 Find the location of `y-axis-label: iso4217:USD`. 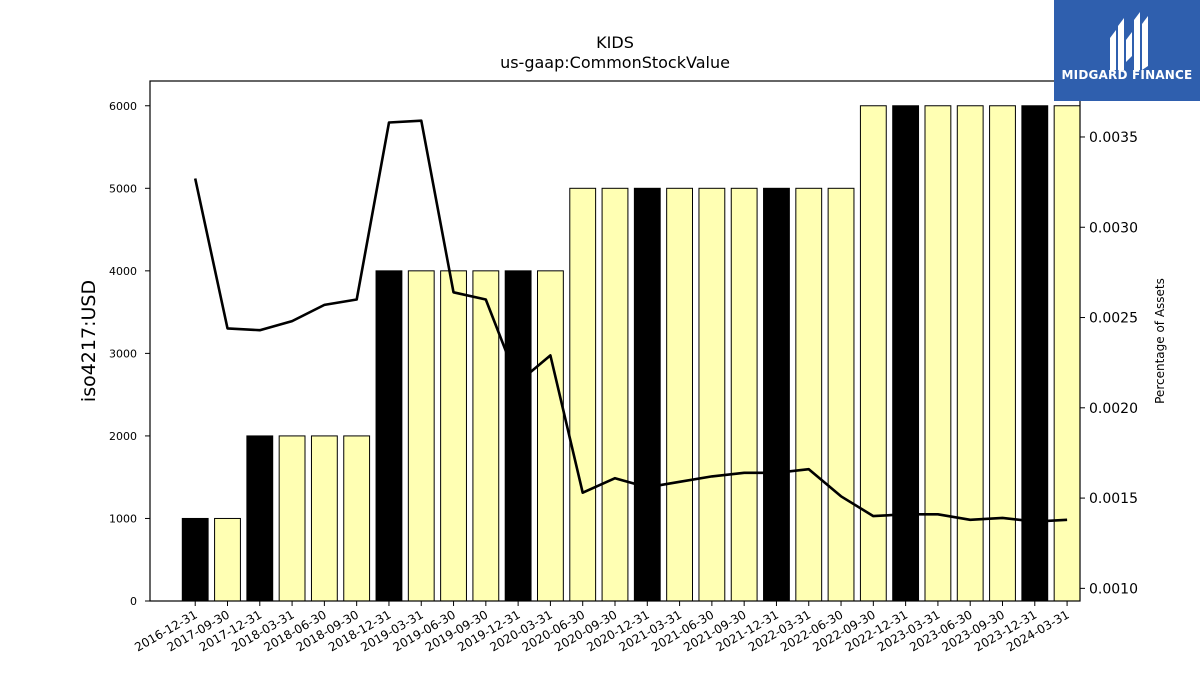

y-axis-label: iso4217:USD is located at coordinates (89, 341).